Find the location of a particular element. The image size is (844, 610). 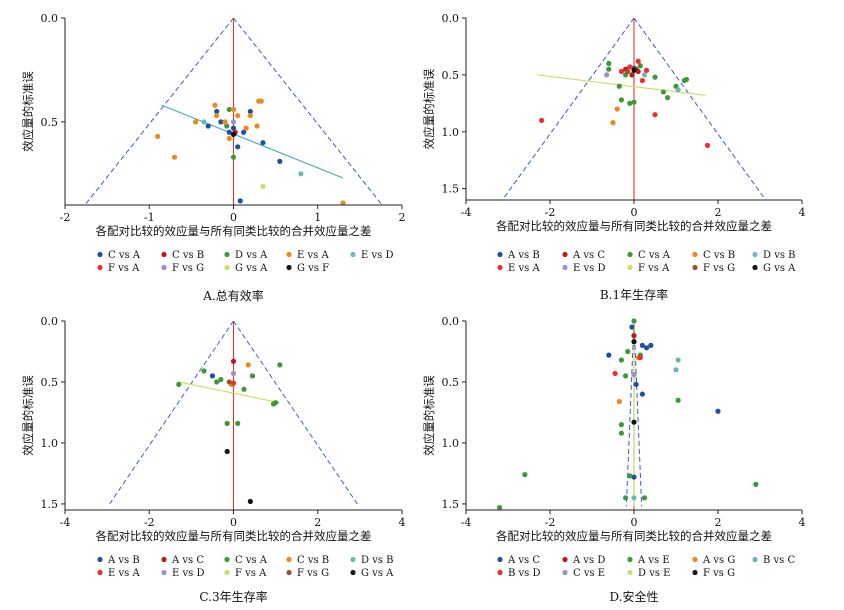

funnel-lines is located at coordinates (233, 415).